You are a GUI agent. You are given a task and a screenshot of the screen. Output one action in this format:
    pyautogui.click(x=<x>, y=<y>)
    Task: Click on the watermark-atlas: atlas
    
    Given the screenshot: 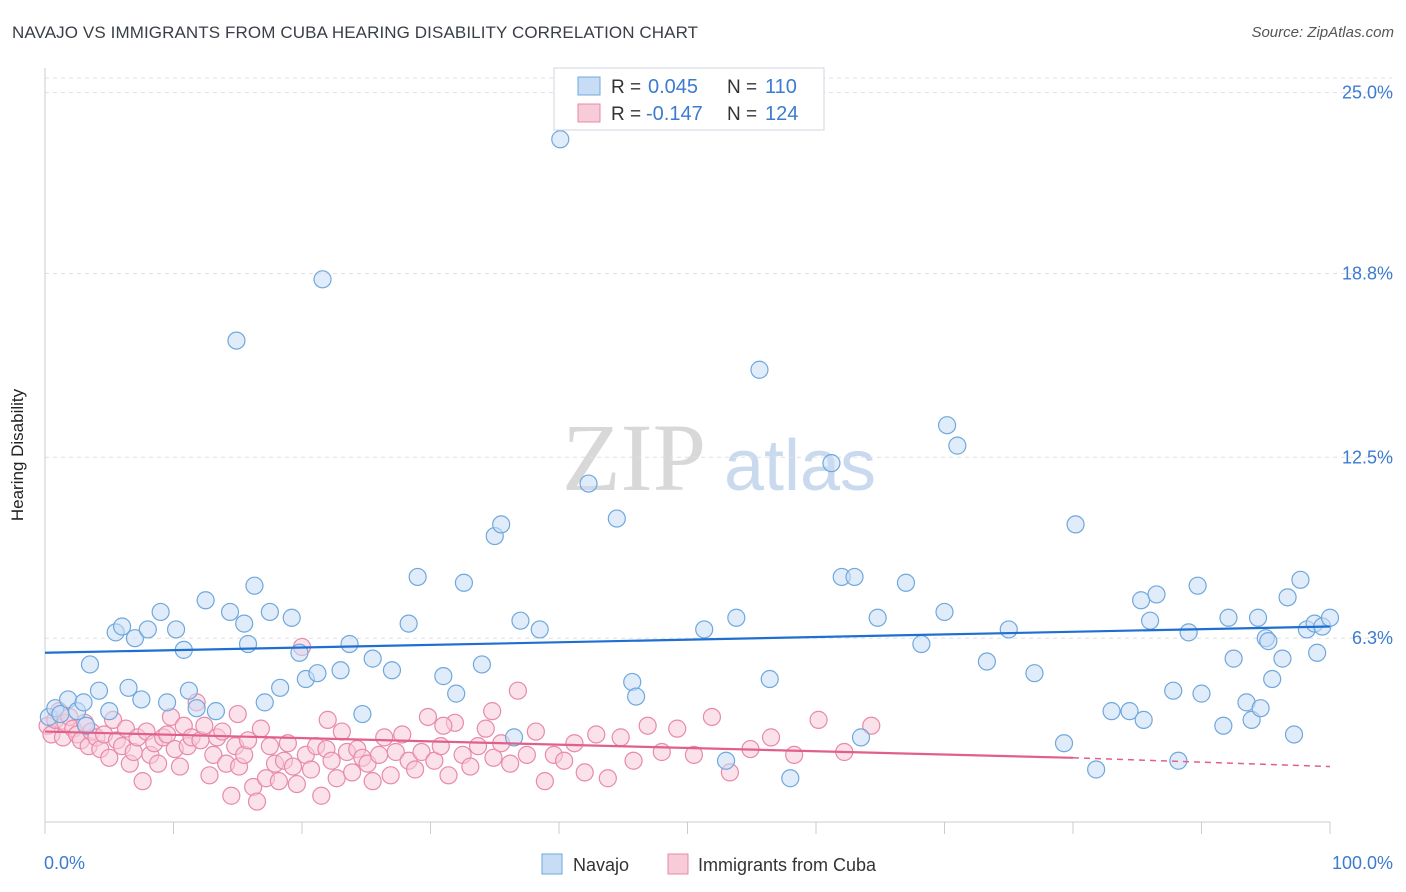 What is the action you would take?
    pyautogui.click(x=800, y=466)
    